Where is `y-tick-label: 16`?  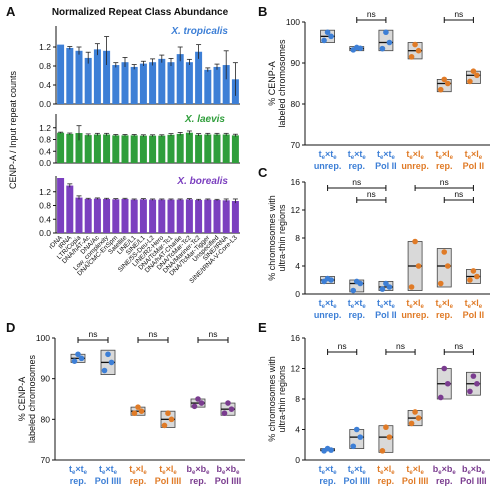 y-tick-label: 16 is located at coordinates (296, 182).